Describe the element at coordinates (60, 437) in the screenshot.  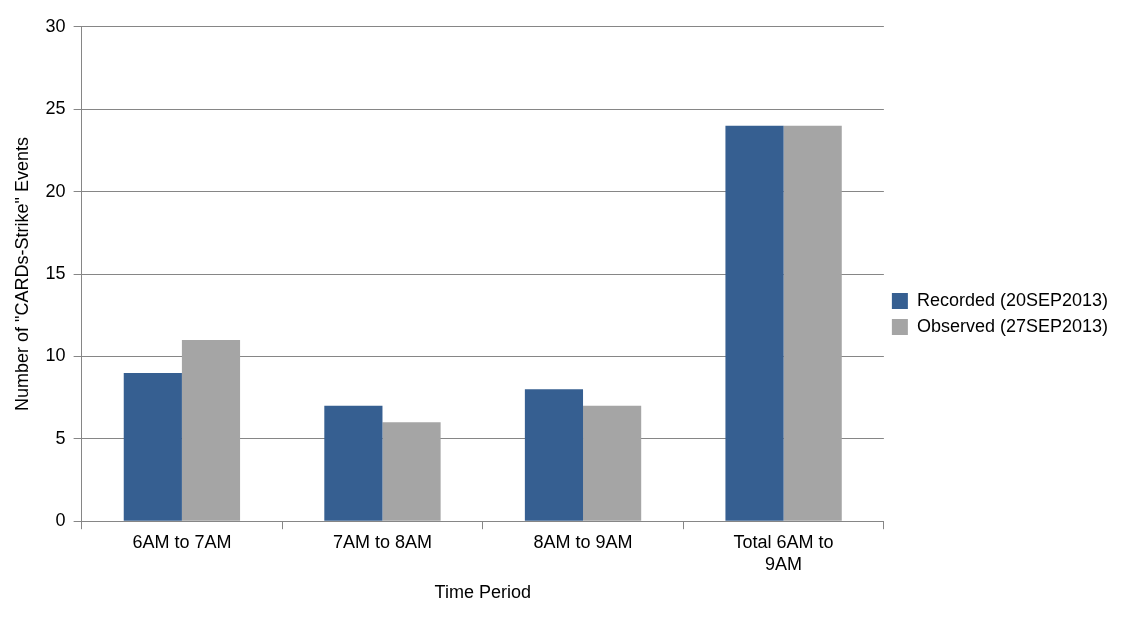
I see `y-tick-label: 5` at that location.